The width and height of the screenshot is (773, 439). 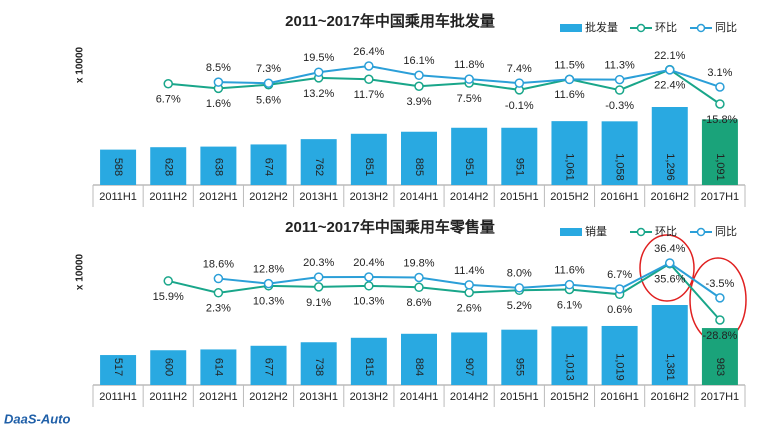 What do you see at coordinates (666, 231) in the screenshot?
I see `legend-label: 环比` at bounding box center [666, 231].